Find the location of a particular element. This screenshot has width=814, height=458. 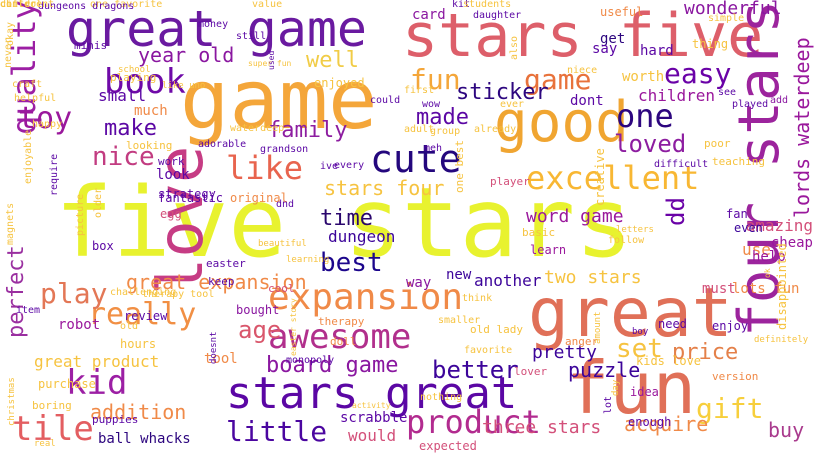

word: version is located at coordinates (735, 376).